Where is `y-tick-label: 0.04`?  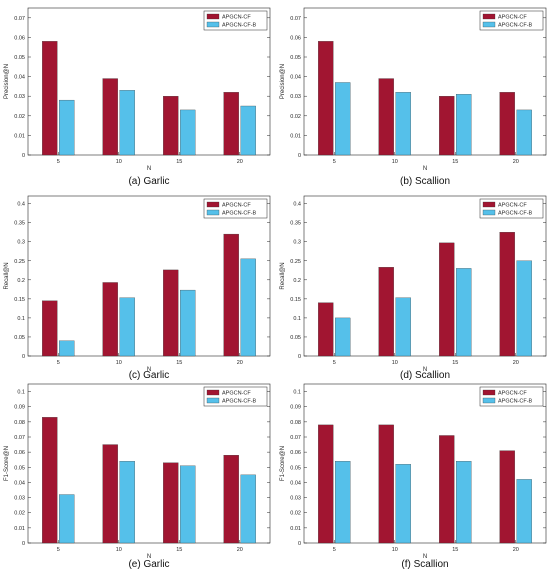 y-tick-label: 0.04 is located at coordinates (295, 78).